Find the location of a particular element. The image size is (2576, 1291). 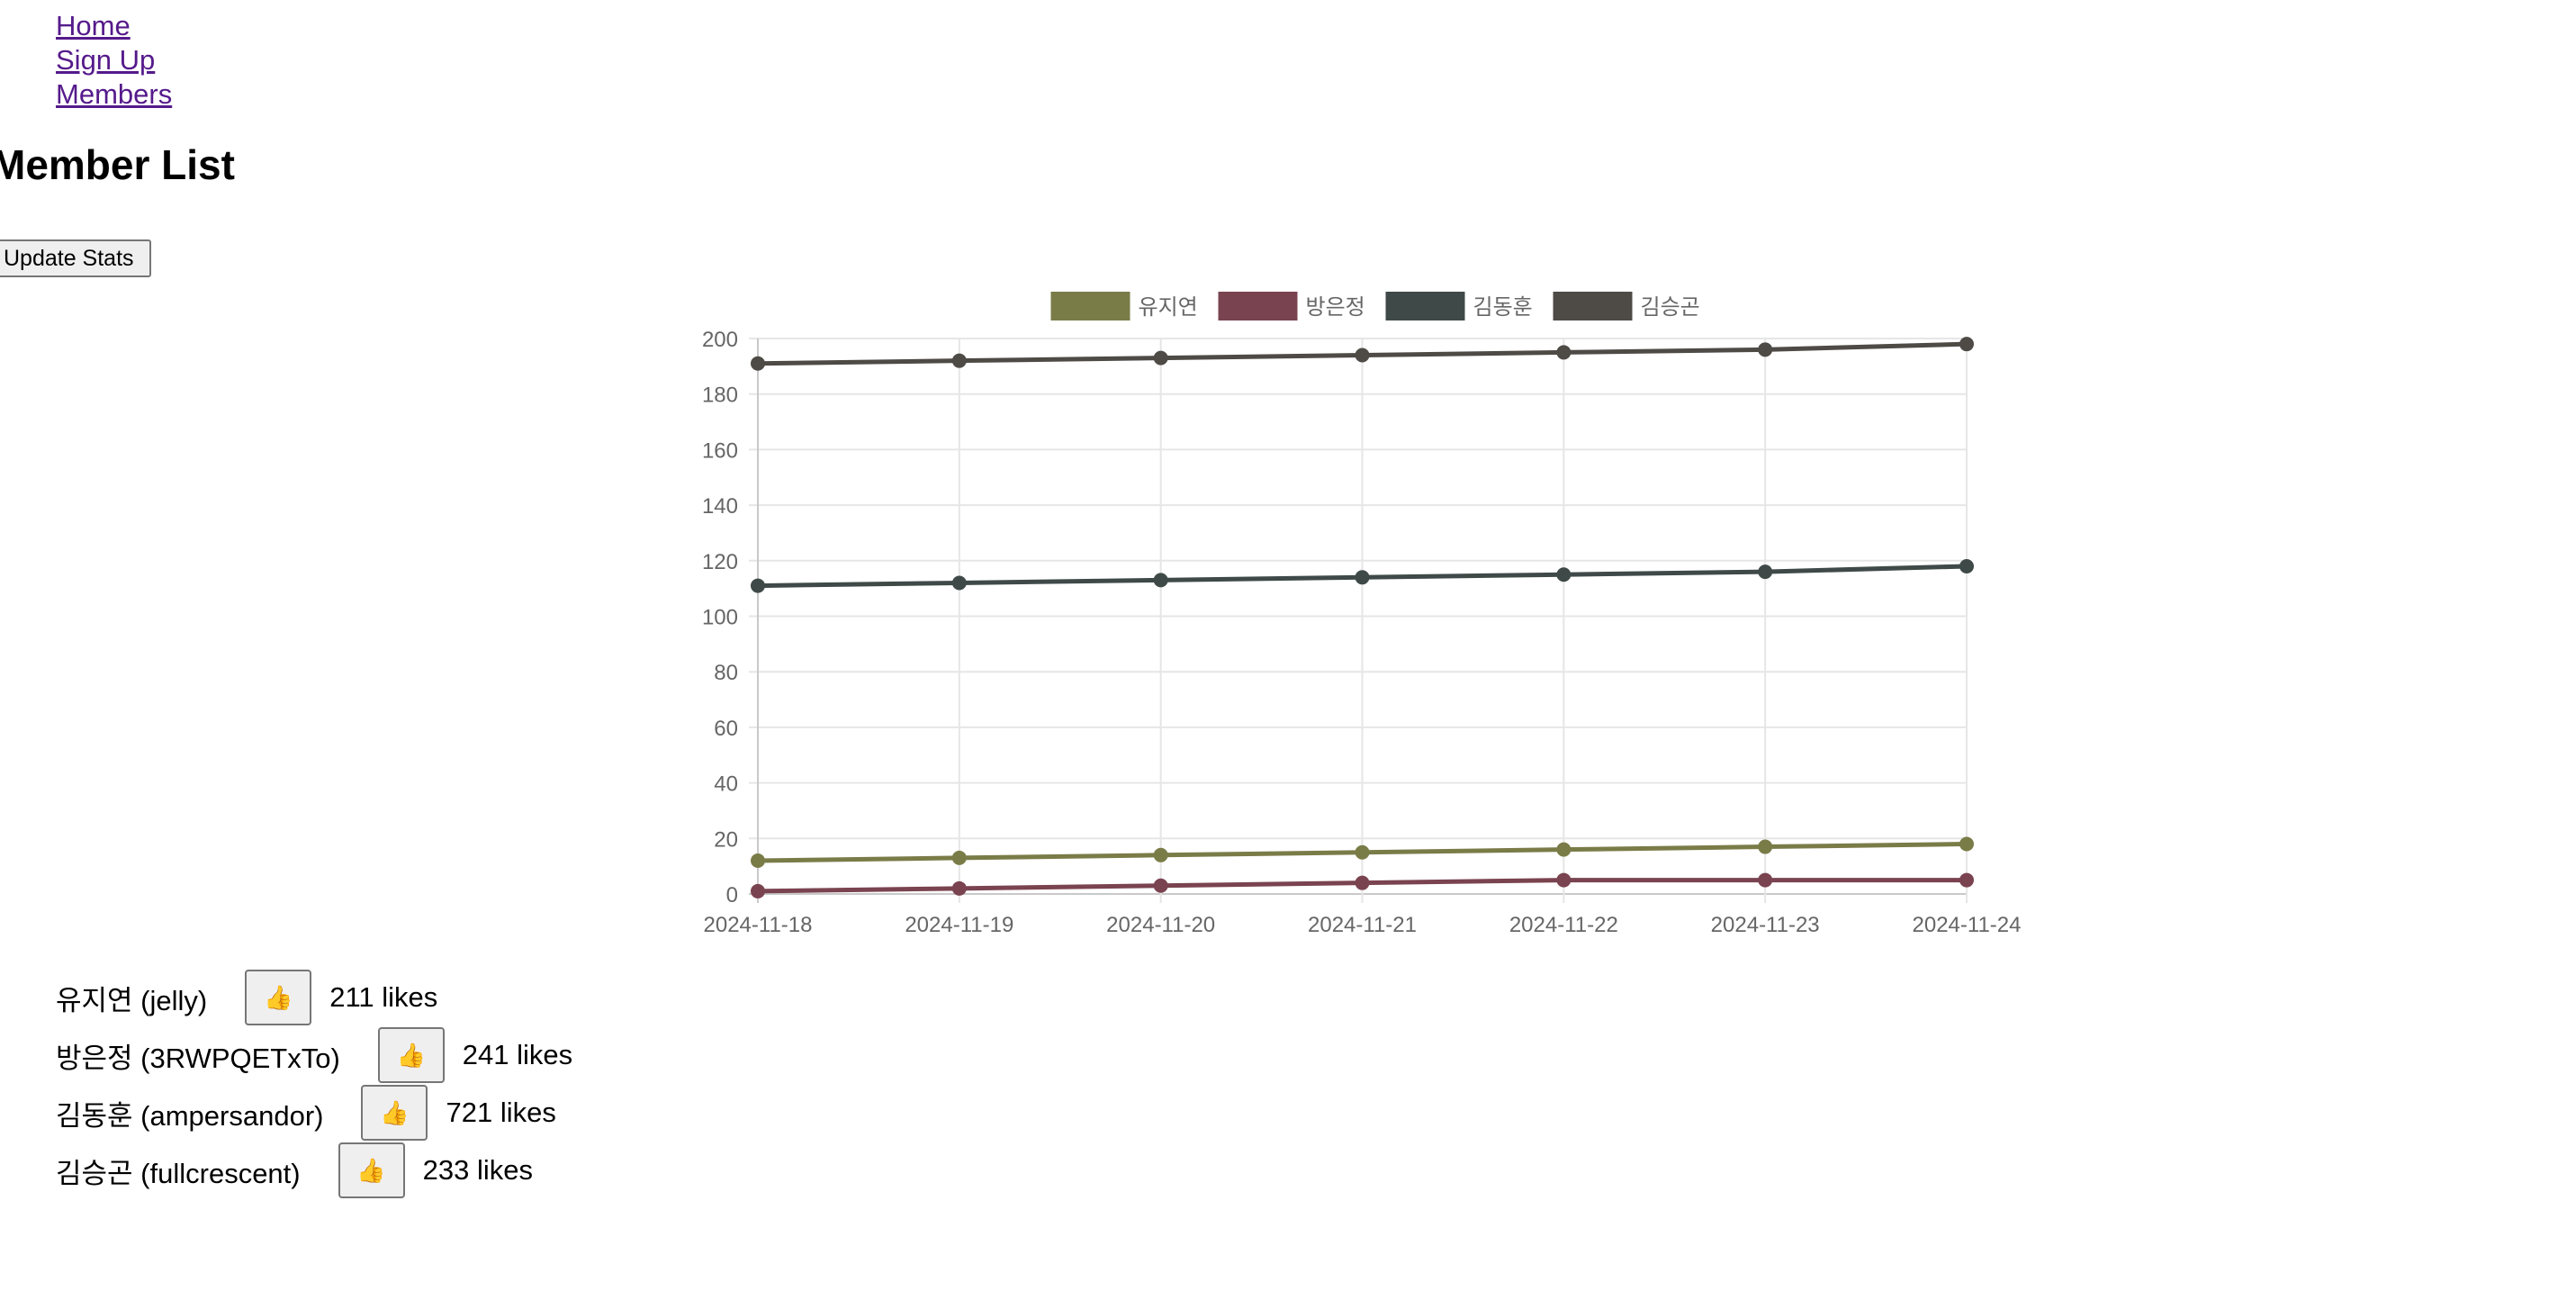

y-tick-label: 40 is located at coordinates (726, 784).